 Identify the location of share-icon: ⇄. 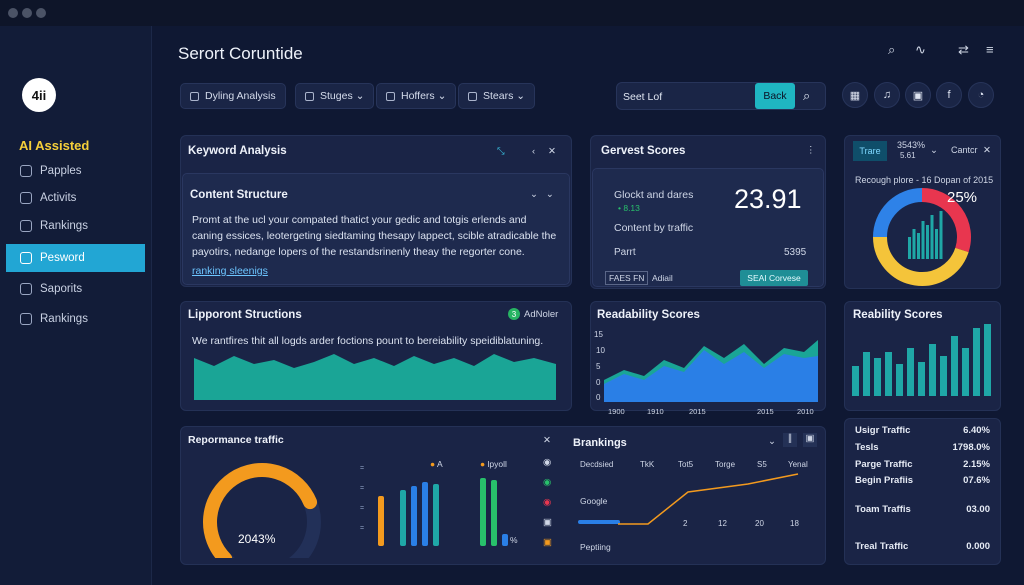
(963, 49).